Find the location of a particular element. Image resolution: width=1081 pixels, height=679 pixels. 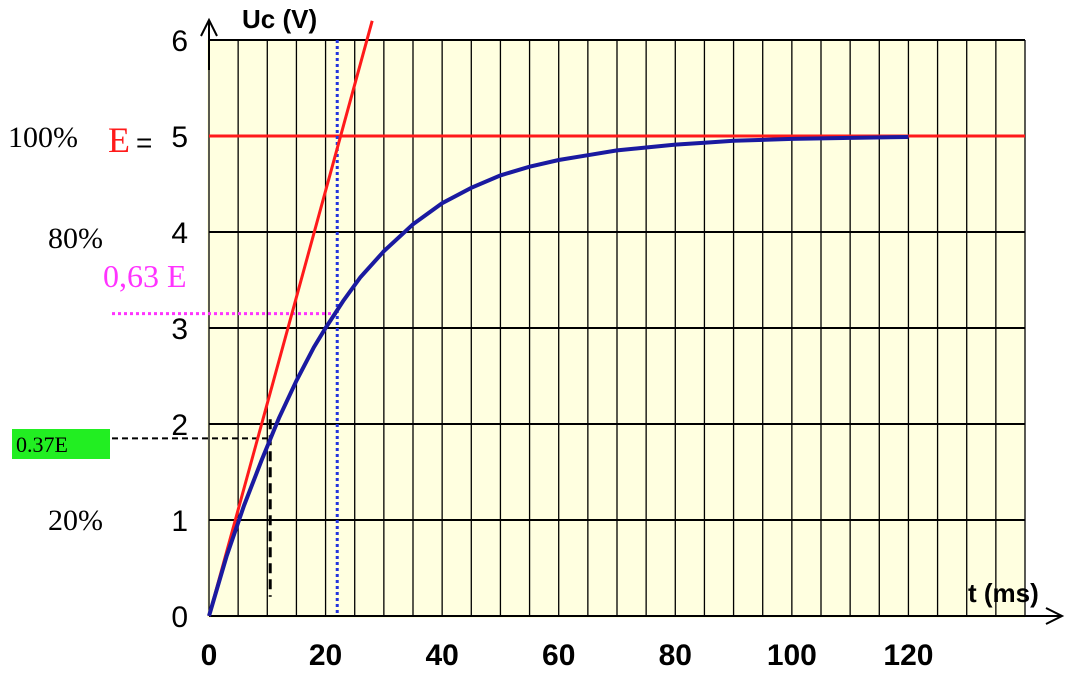

percent-100-label: 100% is located at coordinates (43, 137).